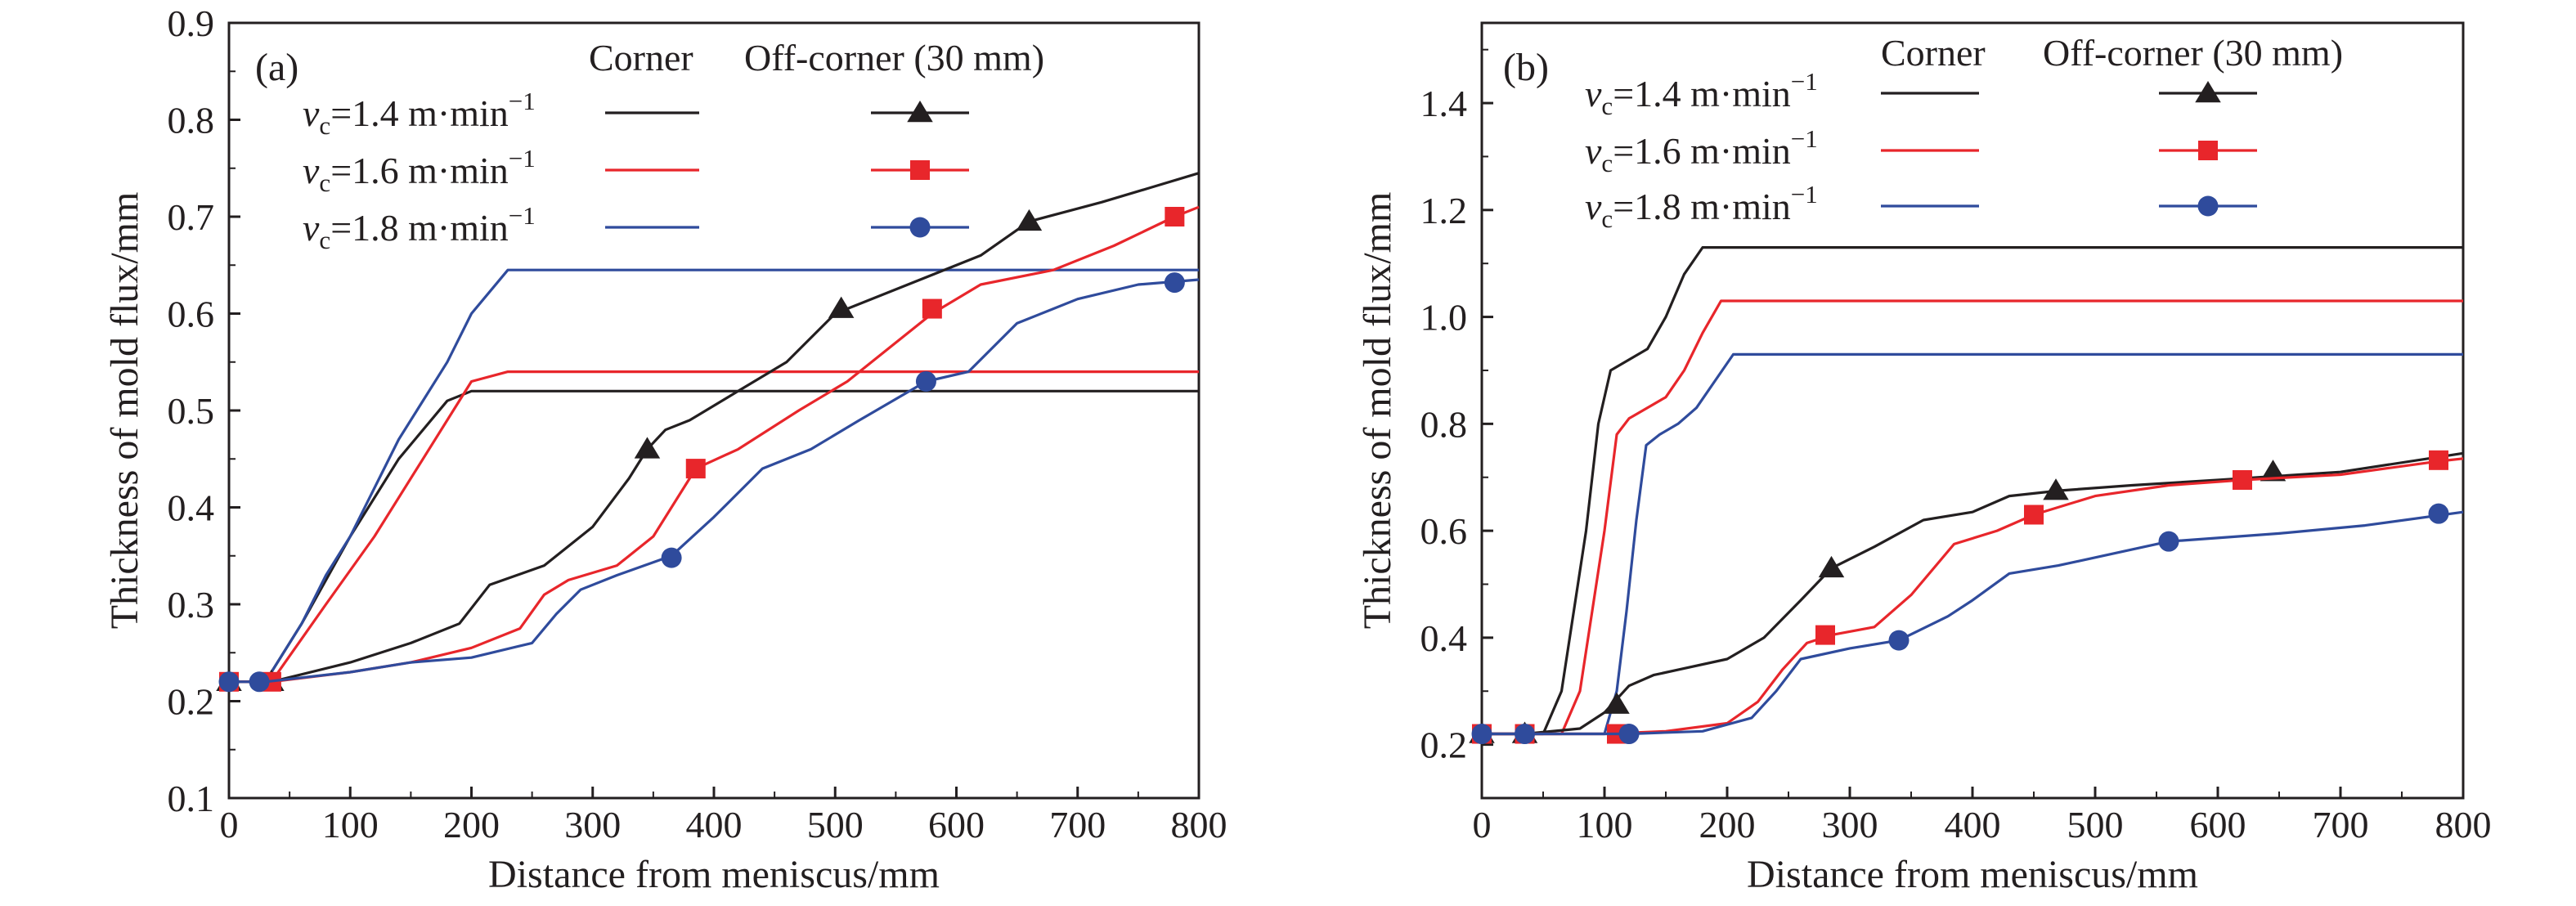 This screenshot has height=906, width=2576. Describe the element at coordinates (522, 215) in the screenshot. I see `legend-sup-a-3: −1` at that location.